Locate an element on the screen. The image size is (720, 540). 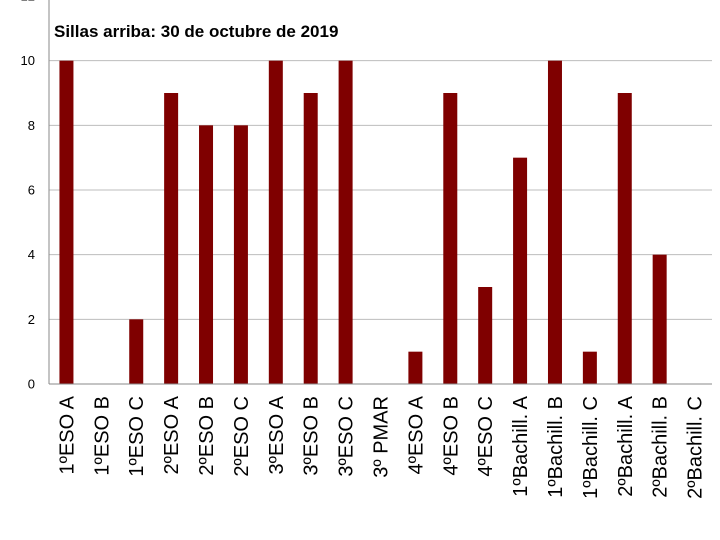
x-tick-label: 1ºBachill. C is located at coordinates (591, 447).